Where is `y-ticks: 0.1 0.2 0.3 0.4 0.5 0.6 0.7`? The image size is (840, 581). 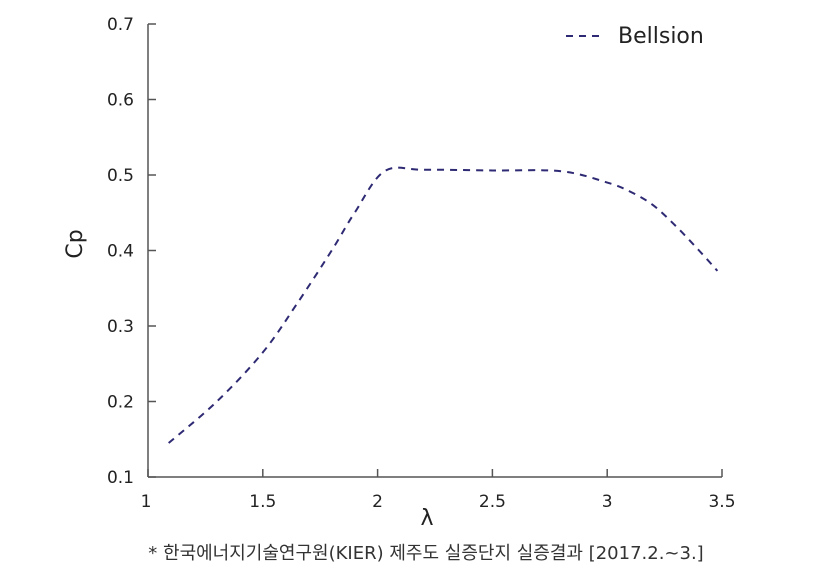
y-ticks: 0.1 0.2 0.3 0.4 0.5 0.6 0.7 is located at coordinates (131, 251).